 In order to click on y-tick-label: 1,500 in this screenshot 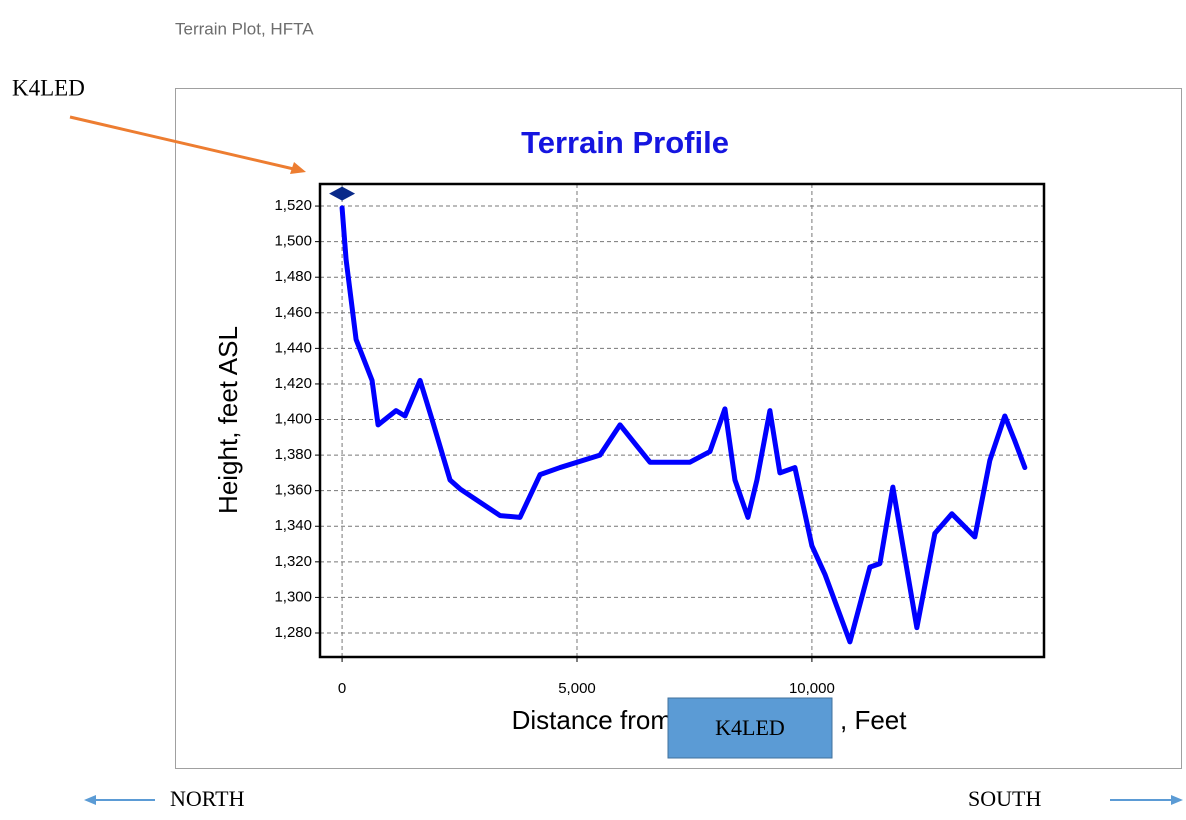, I will do `click(293, 241)`.